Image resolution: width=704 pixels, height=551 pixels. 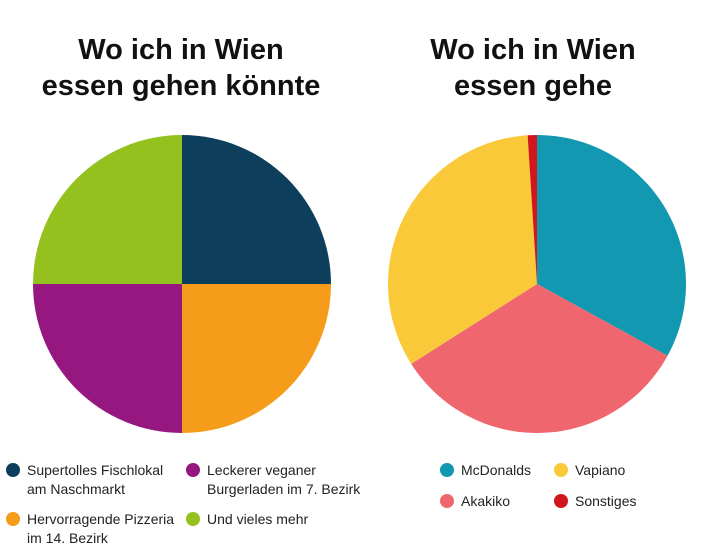 What do you see at coordinates (181, 86) in the screenshot?
I see `chart-title-line: essen gehen könnte` at bounding box center [181, 86].